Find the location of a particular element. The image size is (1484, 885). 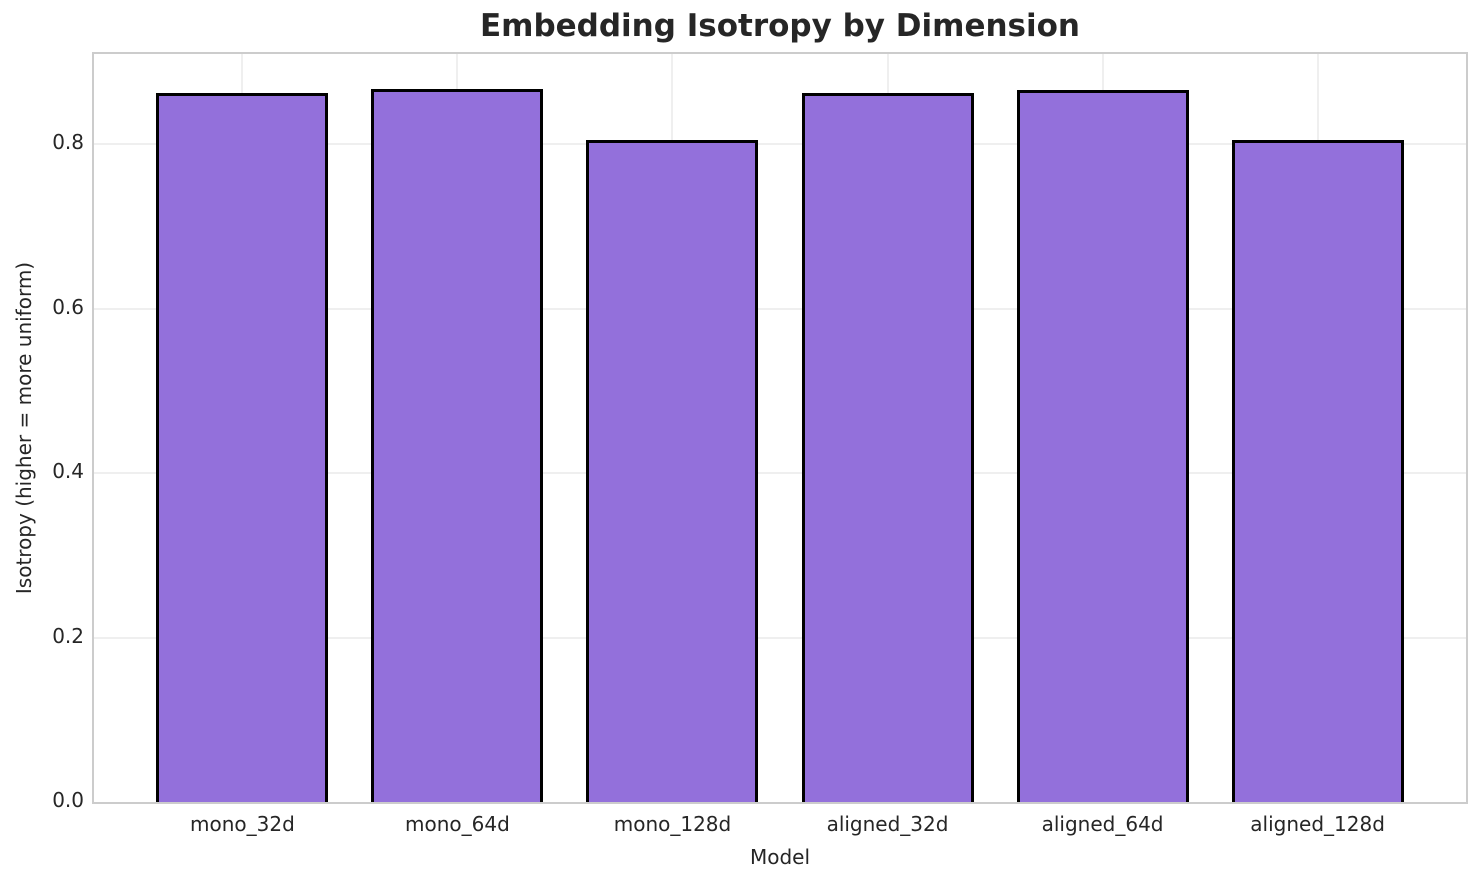

bar-aligned_128d is located at coordinates (1317, 471).